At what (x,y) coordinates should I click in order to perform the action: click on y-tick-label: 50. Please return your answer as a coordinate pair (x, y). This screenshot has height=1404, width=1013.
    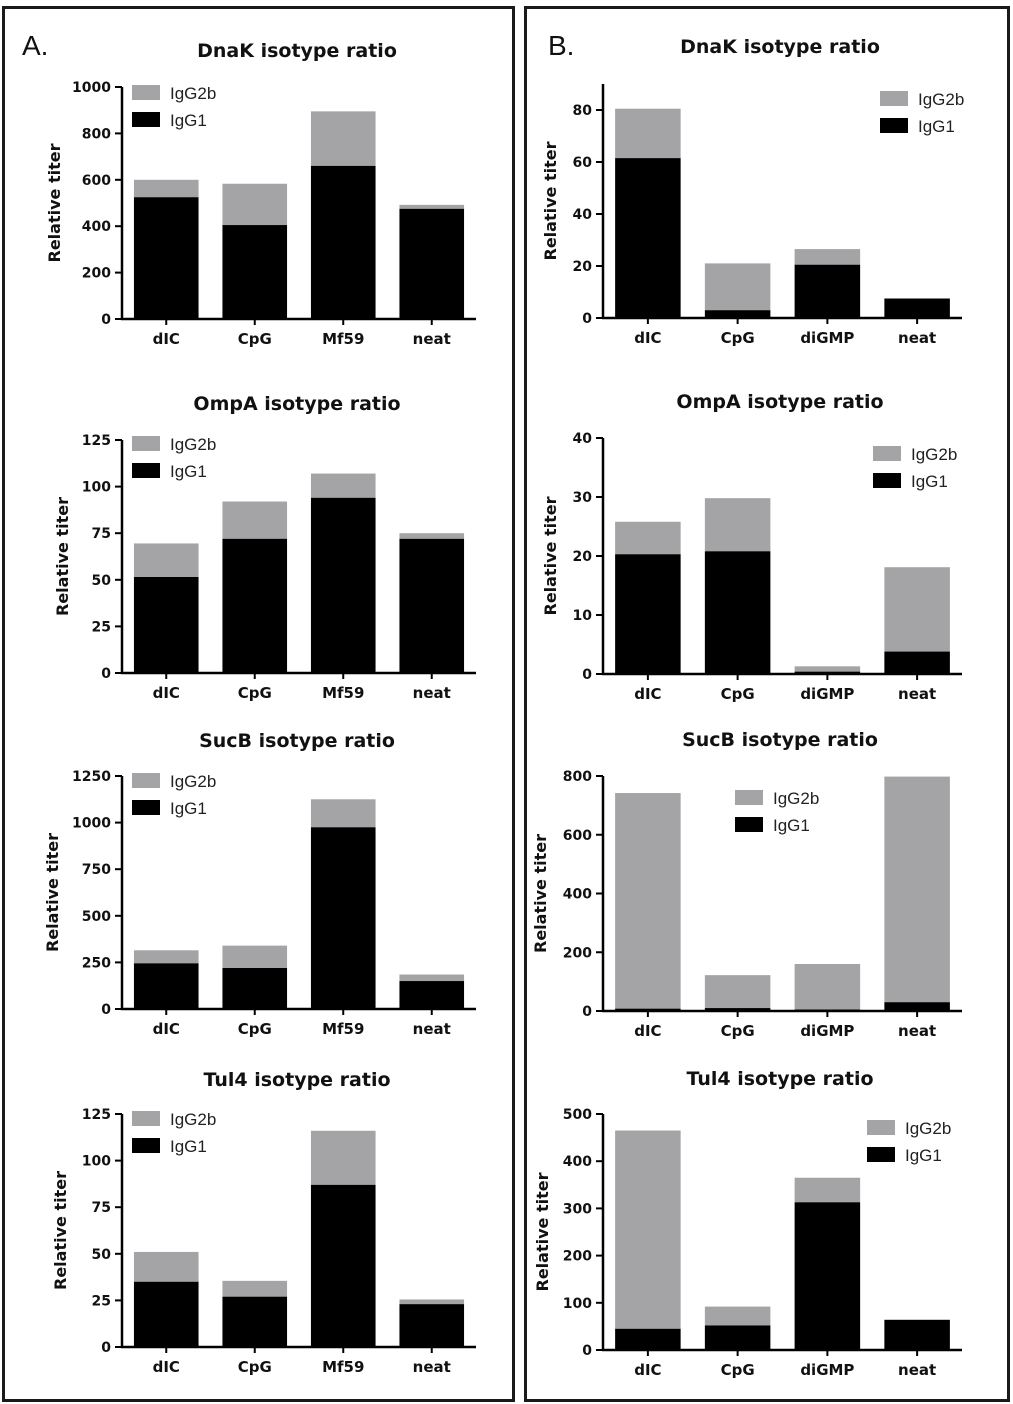
    Looking at the image, I should click on (102, 581).